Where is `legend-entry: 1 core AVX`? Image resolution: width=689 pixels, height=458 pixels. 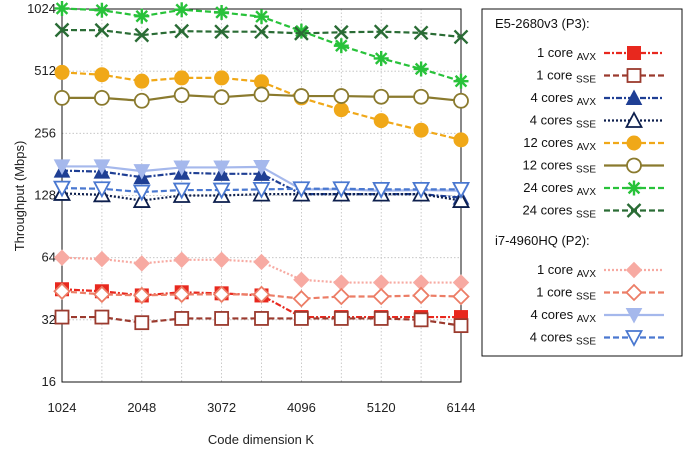
legend-entry: 1 core AVX is located at coordinates (600, 54).